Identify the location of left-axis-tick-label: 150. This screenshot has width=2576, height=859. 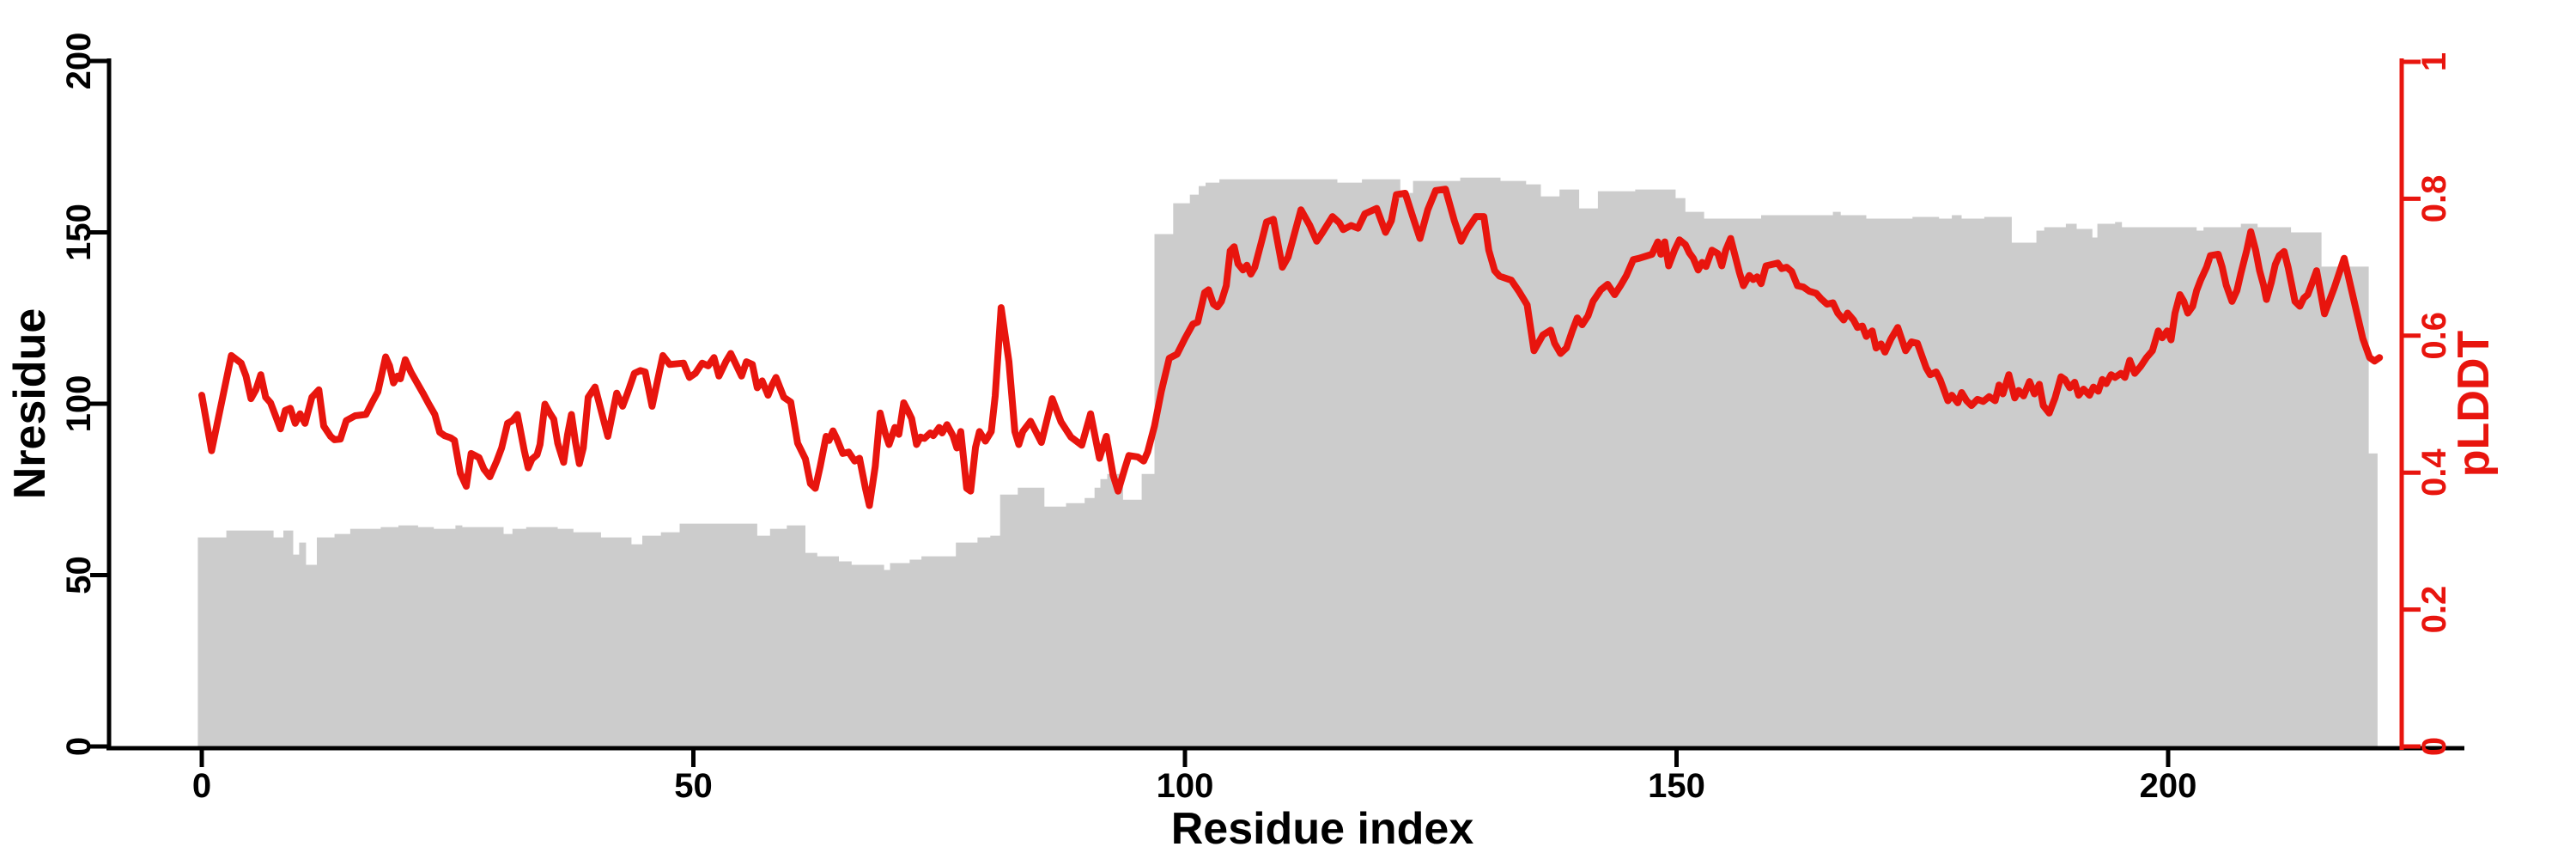
(79, 232).